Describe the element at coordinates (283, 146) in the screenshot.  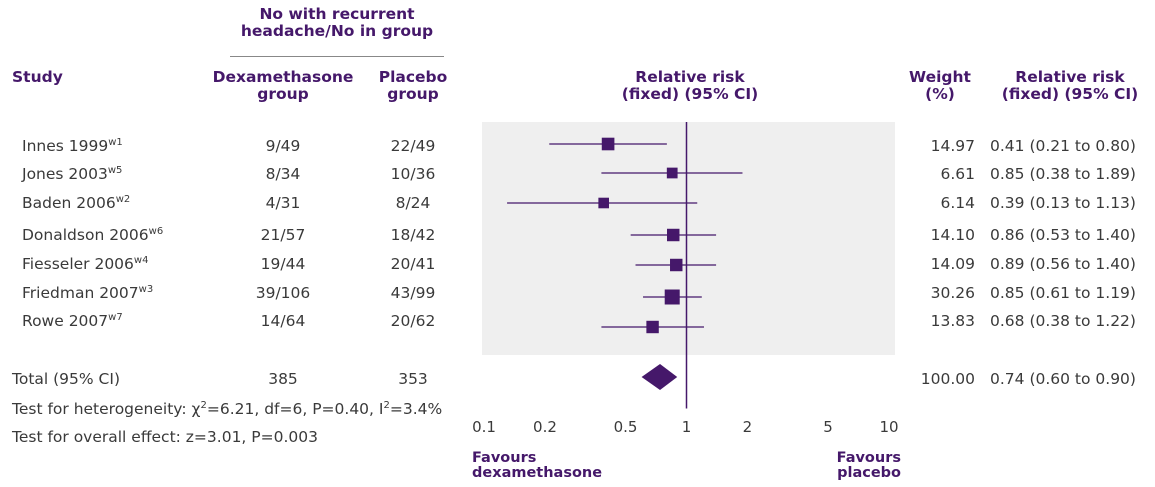
I see `dex-value: 9/49` at that location.